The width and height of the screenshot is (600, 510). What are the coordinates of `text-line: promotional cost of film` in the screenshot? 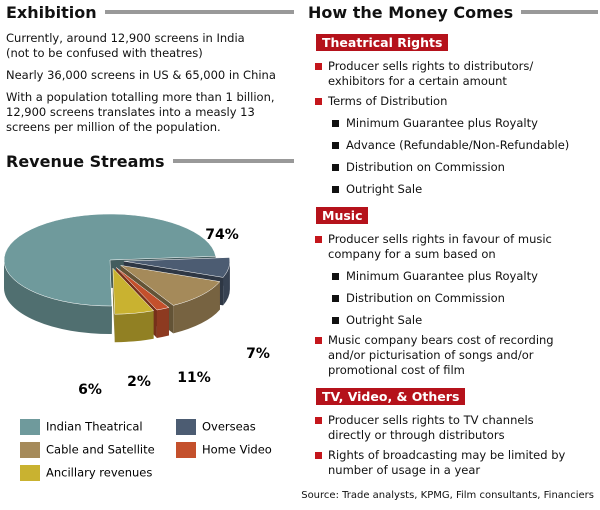 It's located at (396, 370).